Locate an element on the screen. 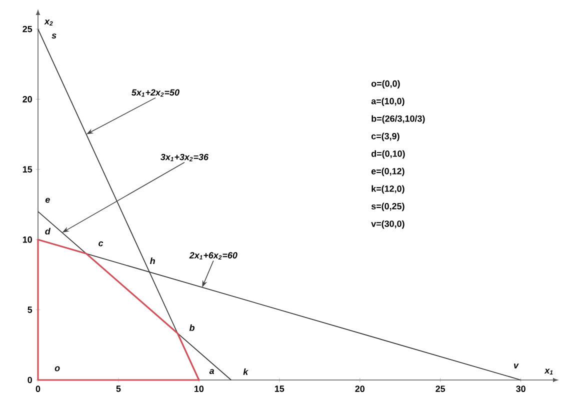 This screenshot has height=408, width=563. y-tick-label: 20 is located at coordinates (27, 99).